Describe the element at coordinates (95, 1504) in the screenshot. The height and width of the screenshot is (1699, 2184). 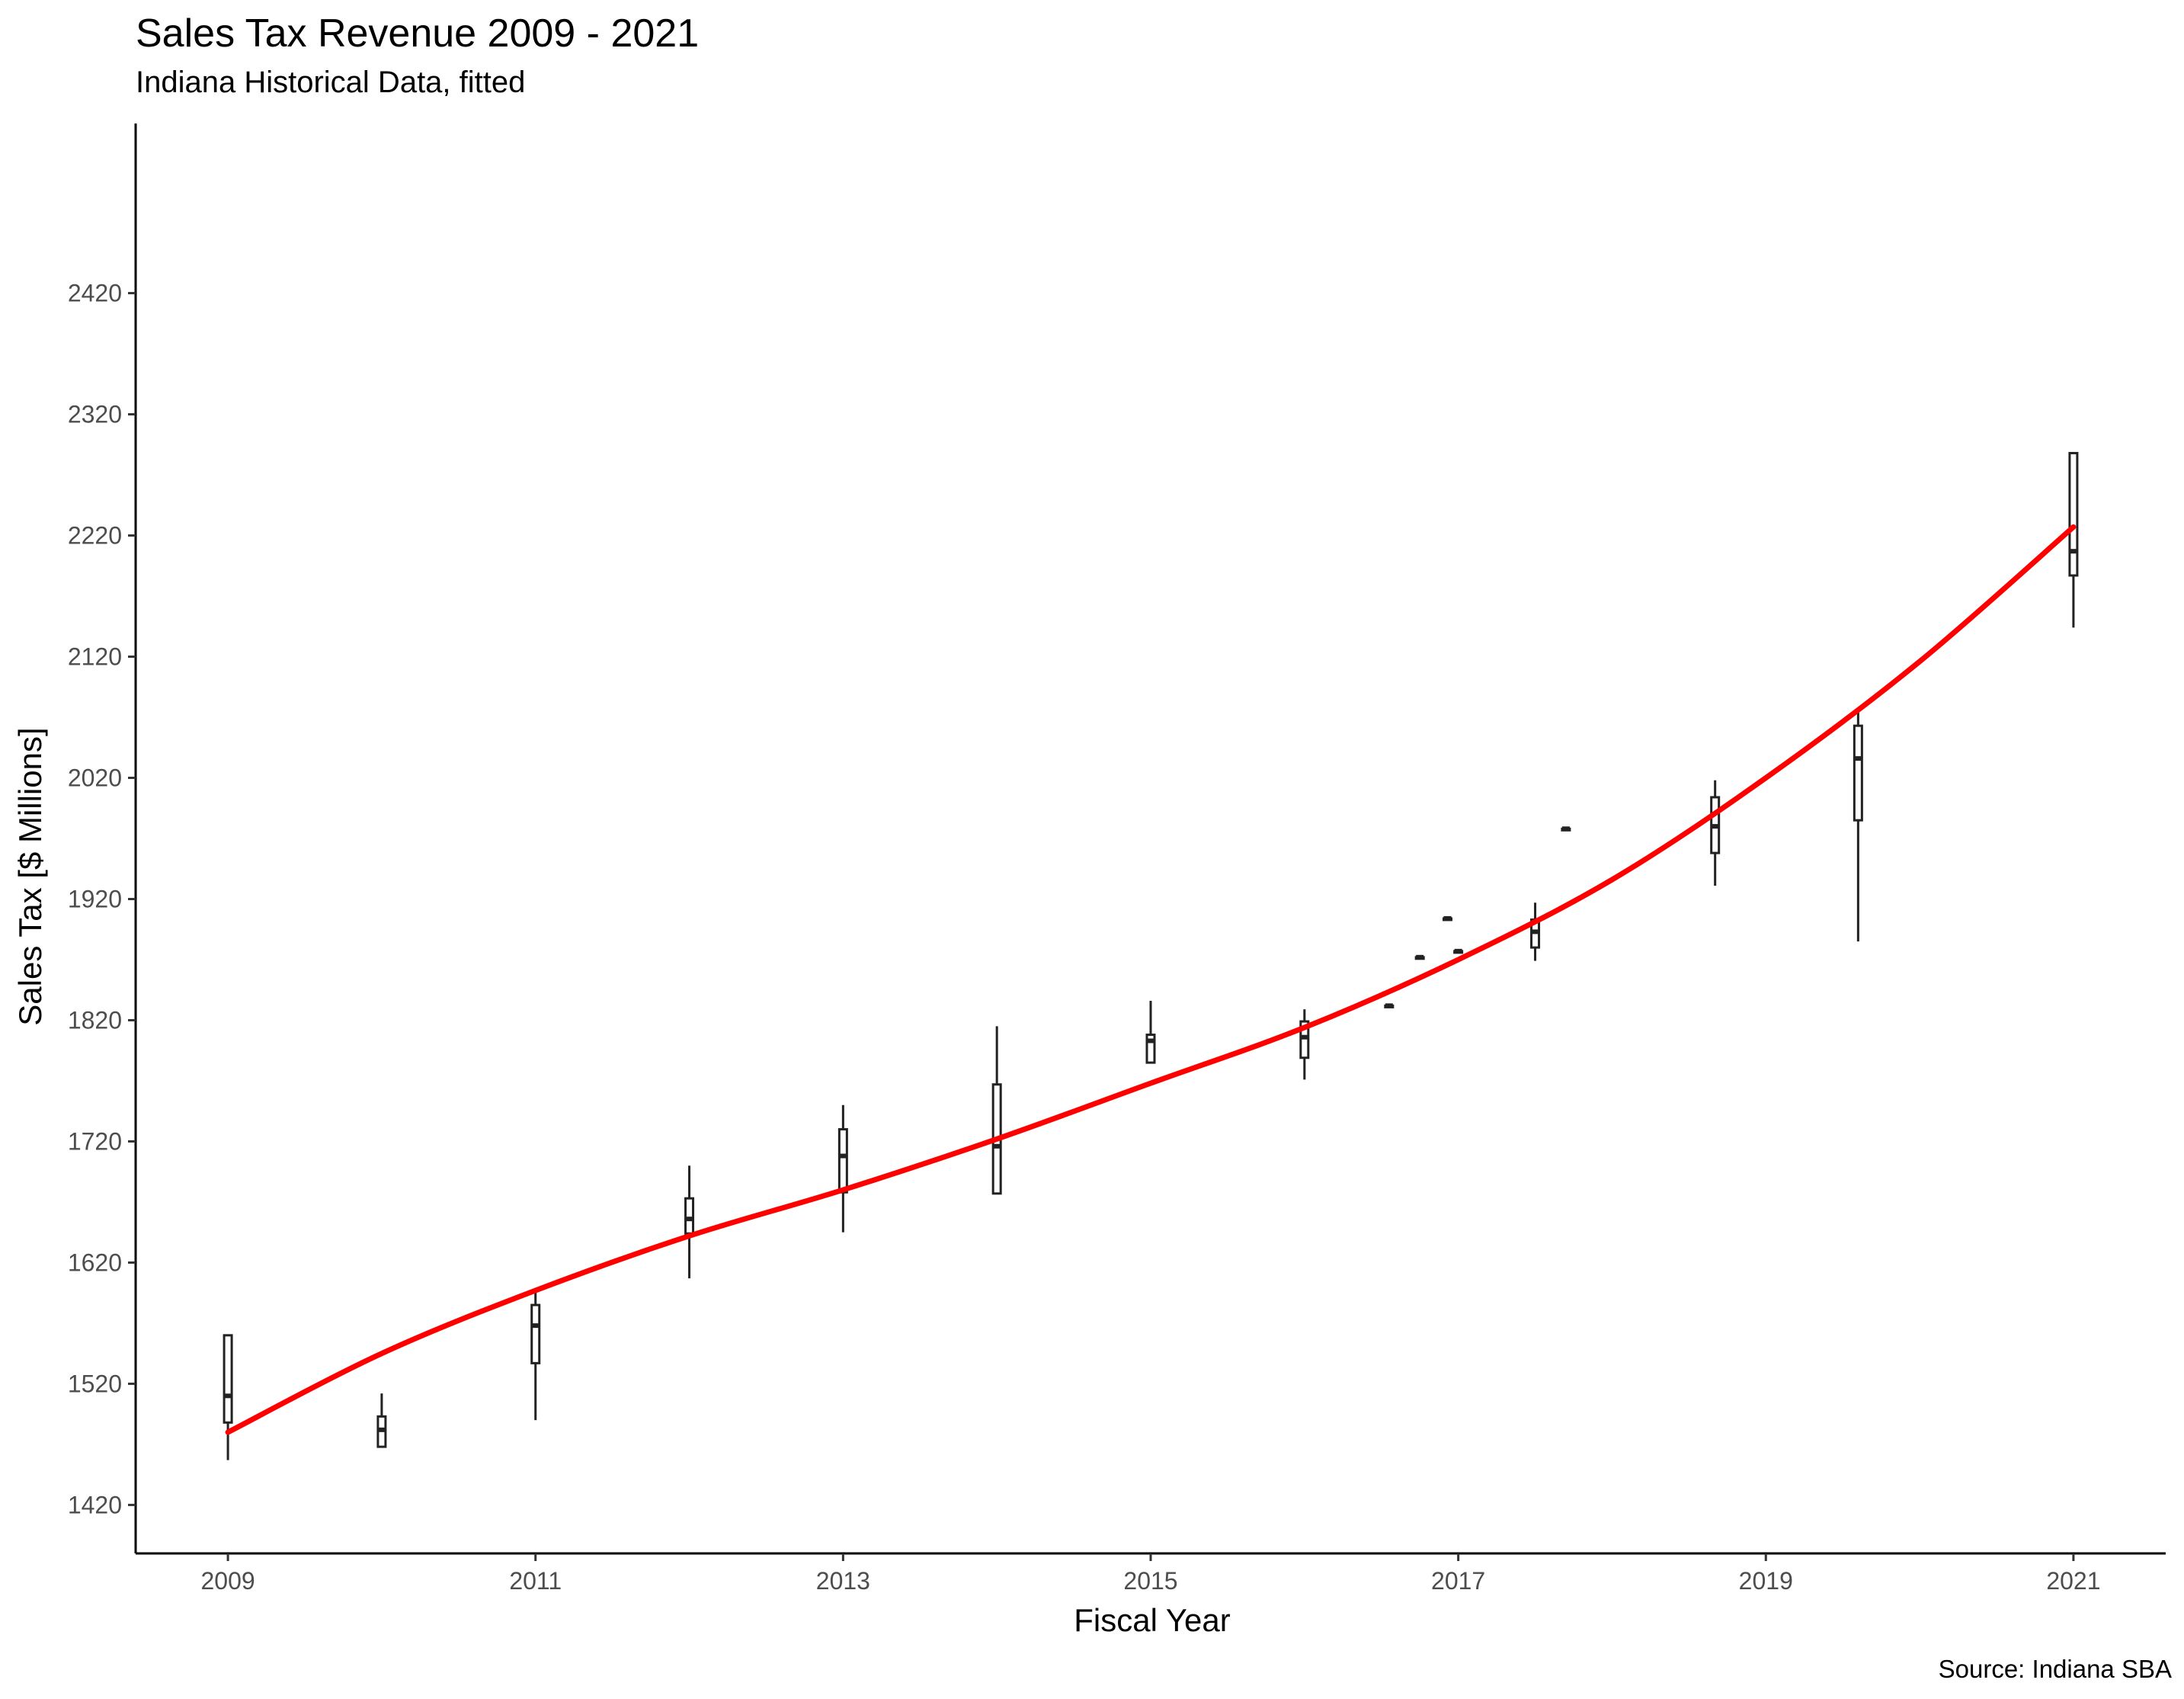
I see `y-tick-label: 1420` at that location.